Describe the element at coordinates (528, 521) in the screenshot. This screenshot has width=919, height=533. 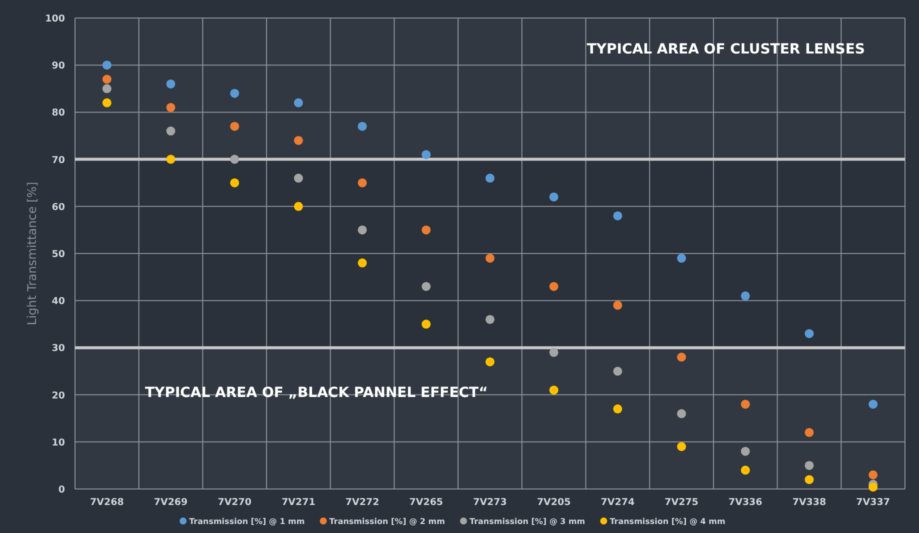
I see `legend-label: Transmission [%] @ 3 mm` at that location.